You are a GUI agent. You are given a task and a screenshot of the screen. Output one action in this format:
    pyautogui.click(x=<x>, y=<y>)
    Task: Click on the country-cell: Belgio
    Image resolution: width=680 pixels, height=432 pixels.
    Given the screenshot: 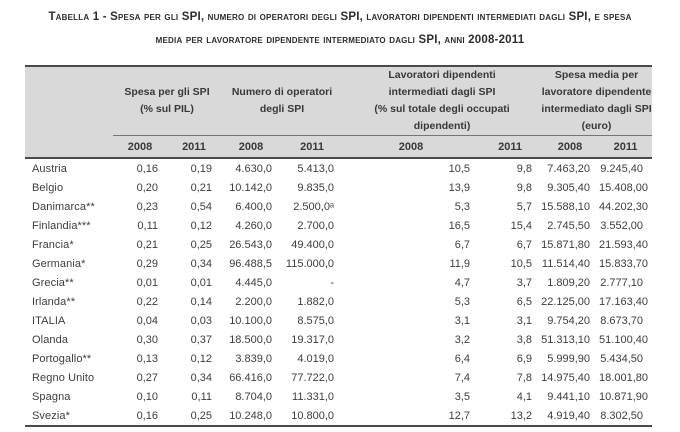 What is the action you would take?
    pyautogui.click(x=69, y=187)
    